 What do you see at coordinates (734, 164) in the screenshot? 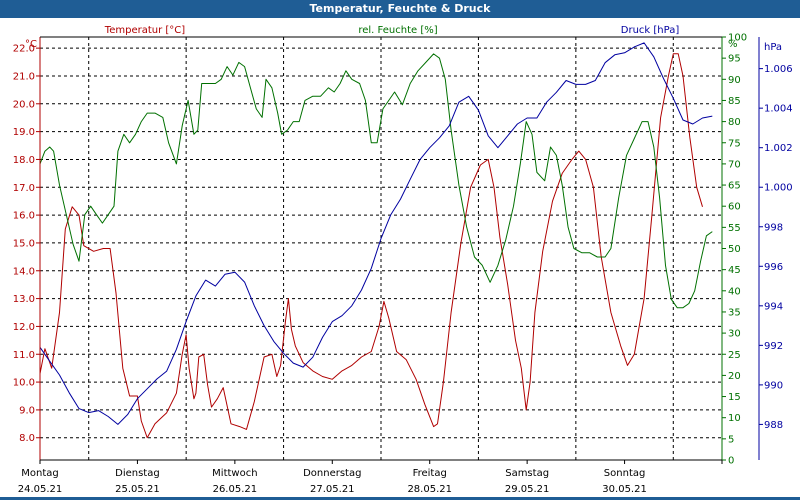
I see `hum-tick-label: 70` at bounding box center [734, 164].